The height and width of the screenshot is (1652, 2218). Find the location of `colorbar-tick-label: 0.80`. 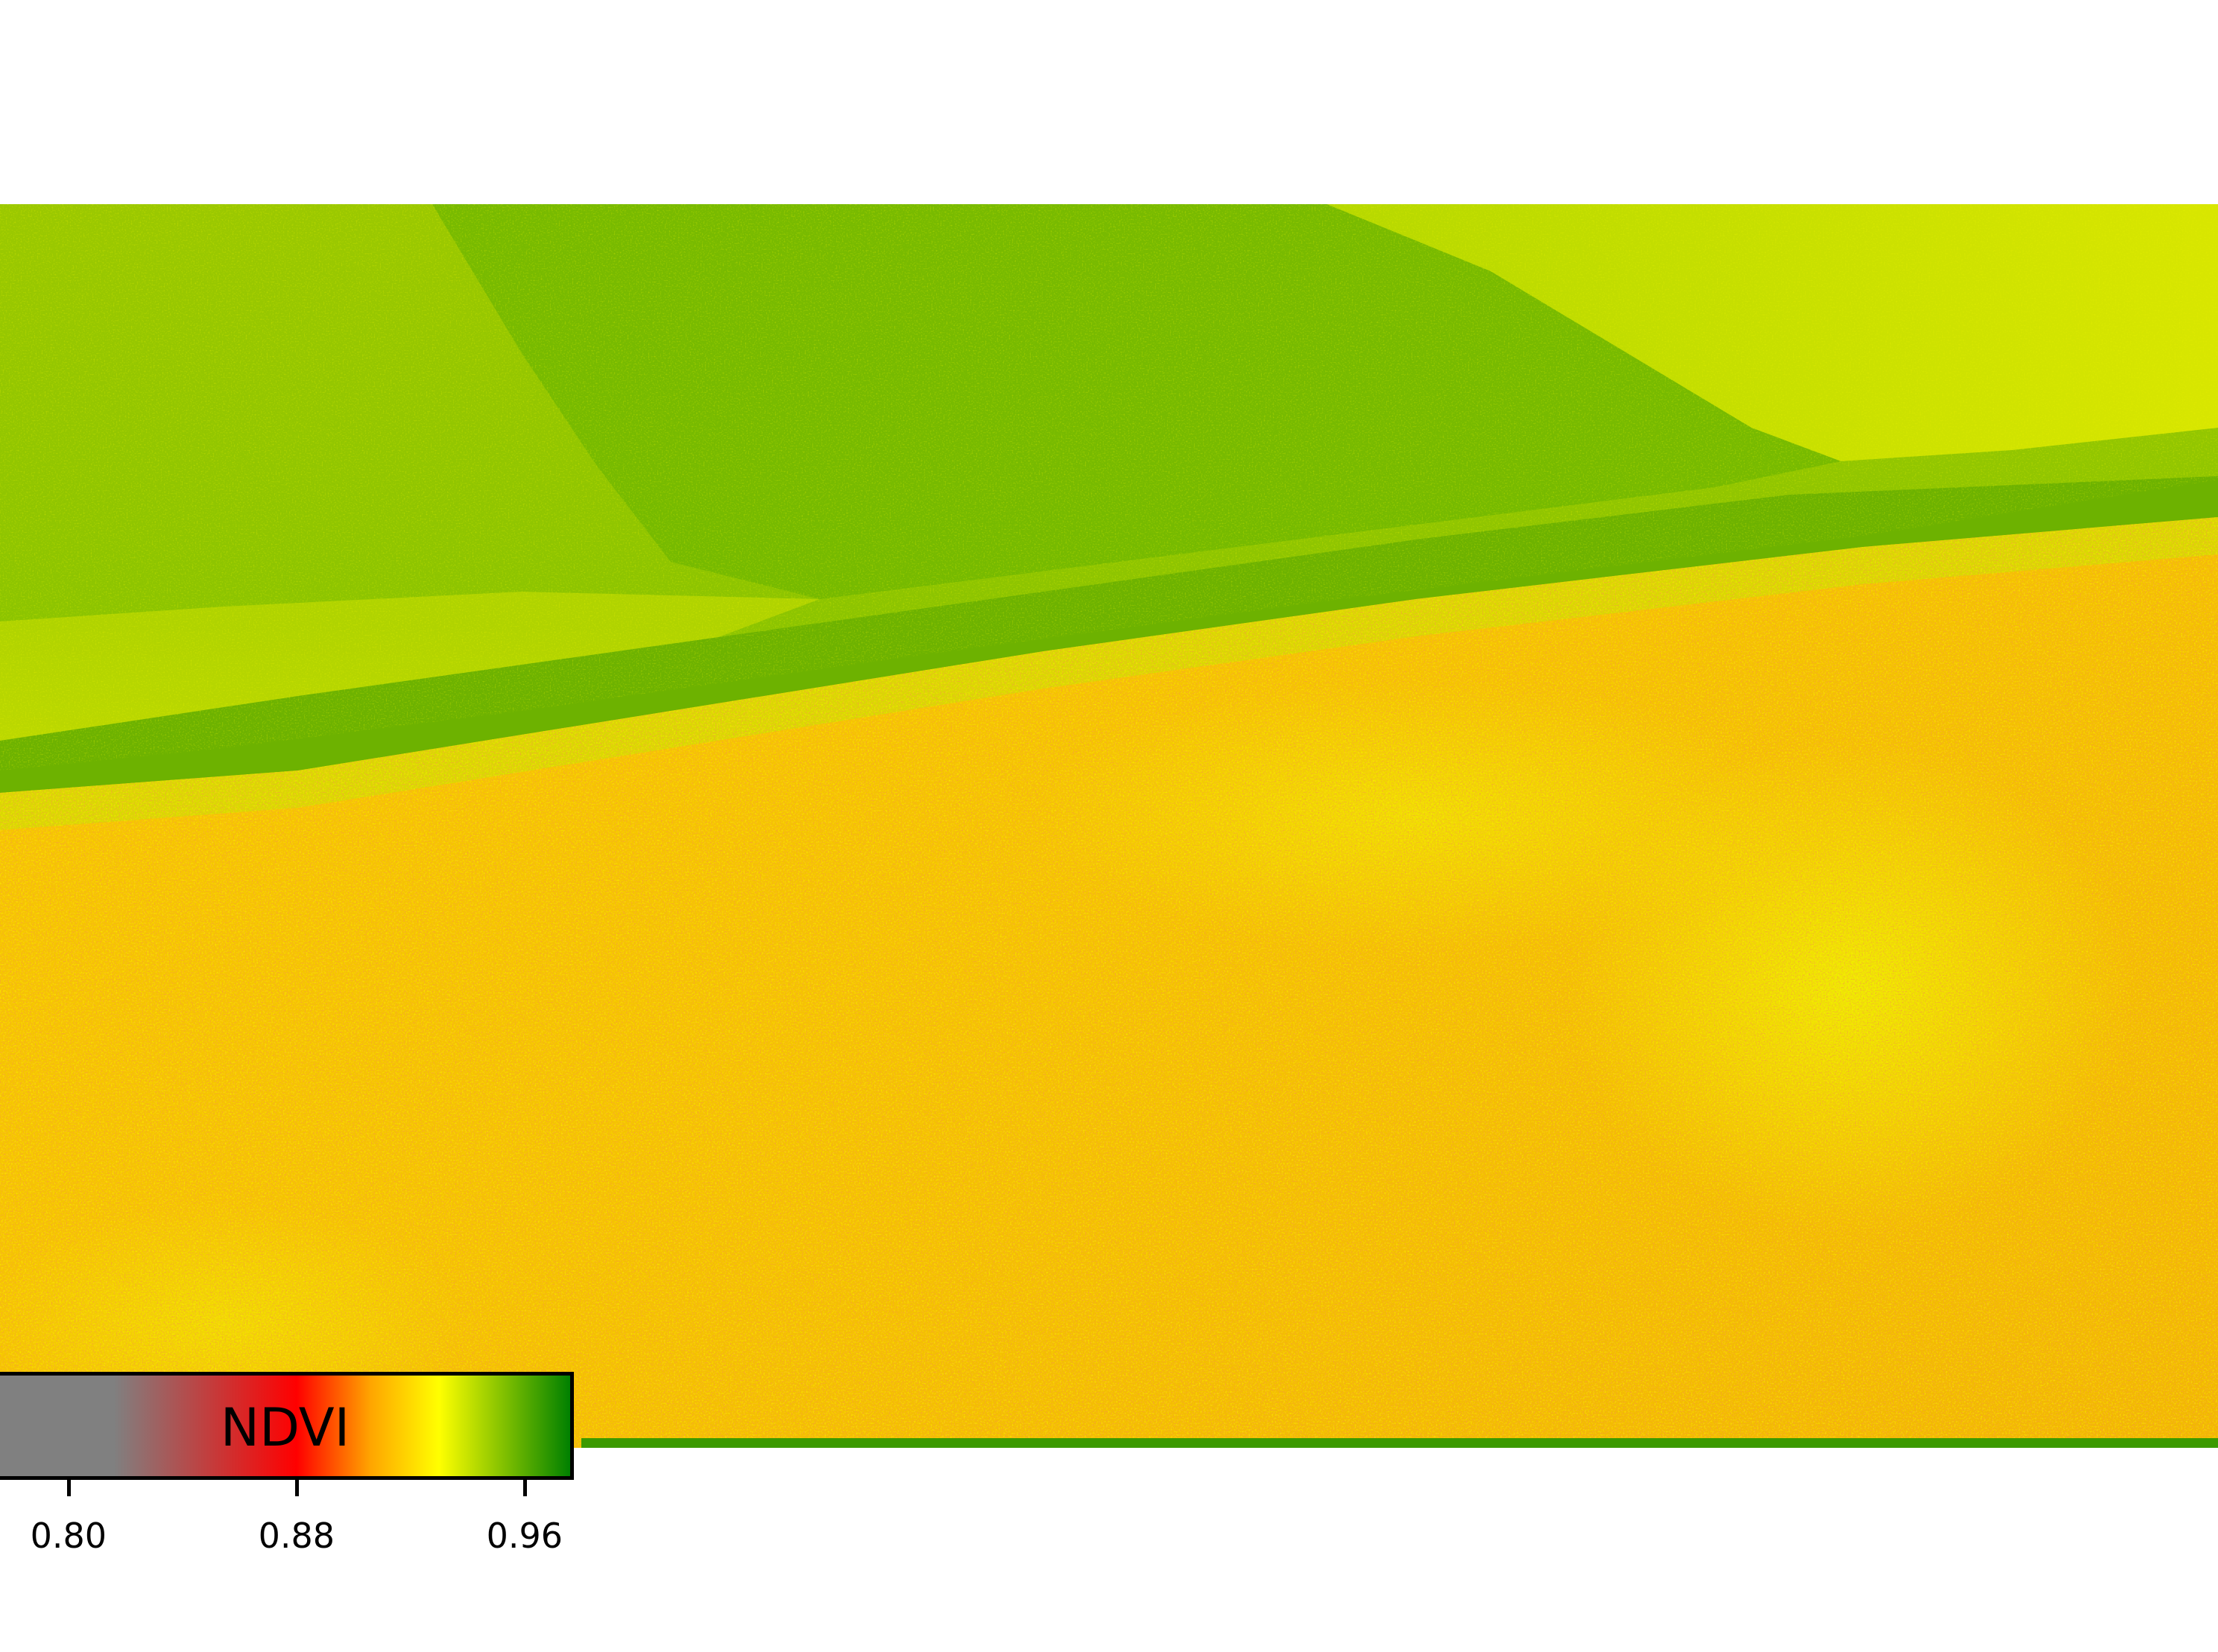

colorbar-tick-label: 0.80 is located at coordinates (68, 1536).